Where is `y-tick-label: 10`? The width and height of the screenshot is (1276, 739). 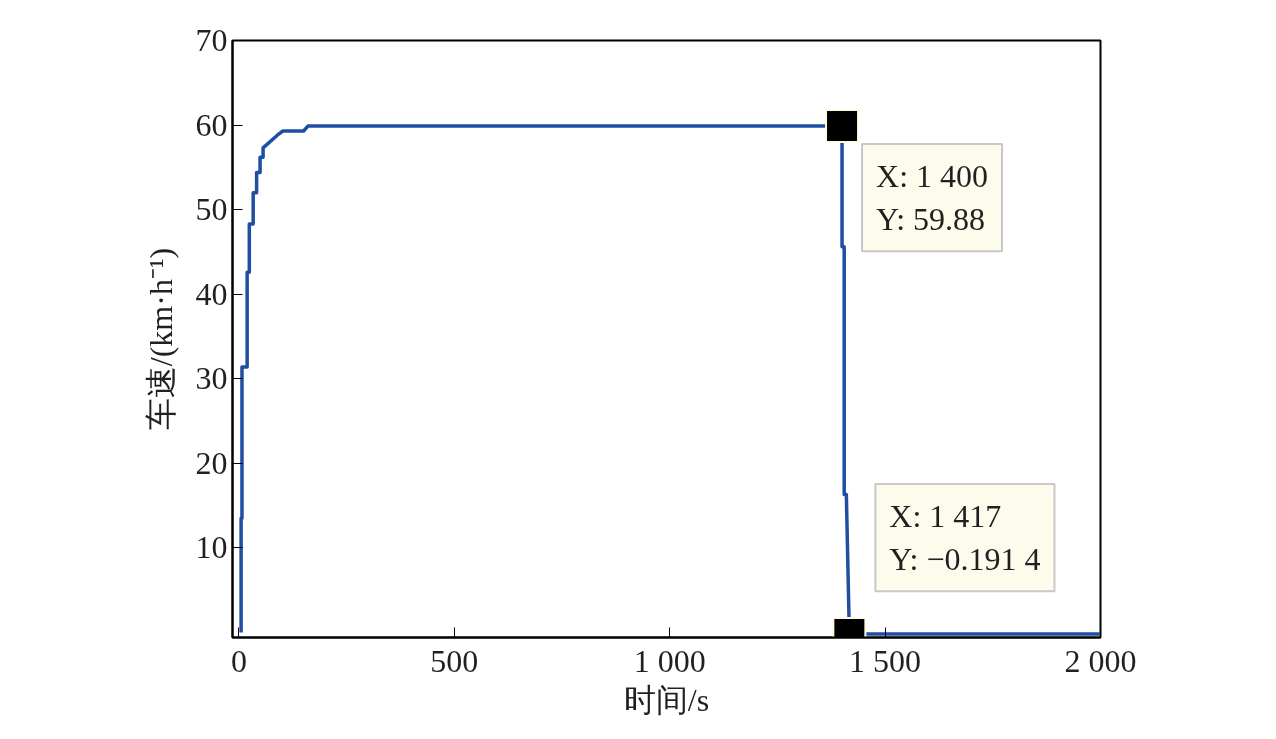 y-tick-label: 10 is located at coordinates (211, 547).